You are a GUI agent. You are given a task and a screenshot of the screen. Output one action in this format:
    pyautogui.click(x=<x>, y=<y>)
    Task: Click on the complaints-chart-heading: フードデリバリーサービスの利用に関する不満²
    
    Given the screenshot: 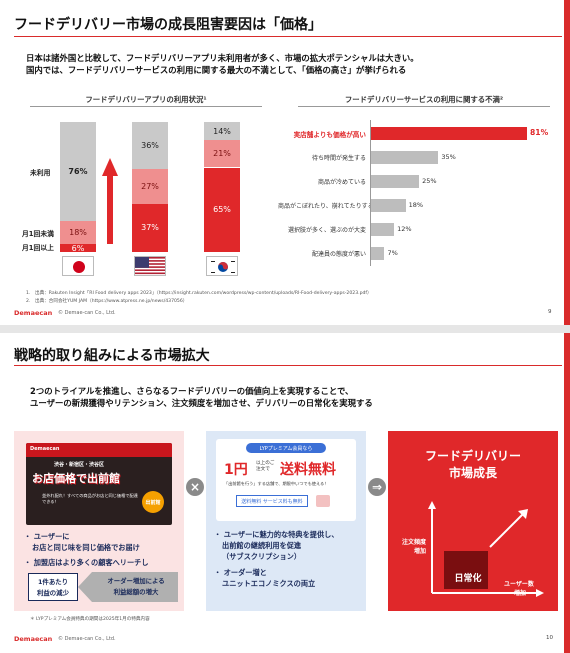 What is the action you would take?
    pyautogui.click(x=424, y=99)
    